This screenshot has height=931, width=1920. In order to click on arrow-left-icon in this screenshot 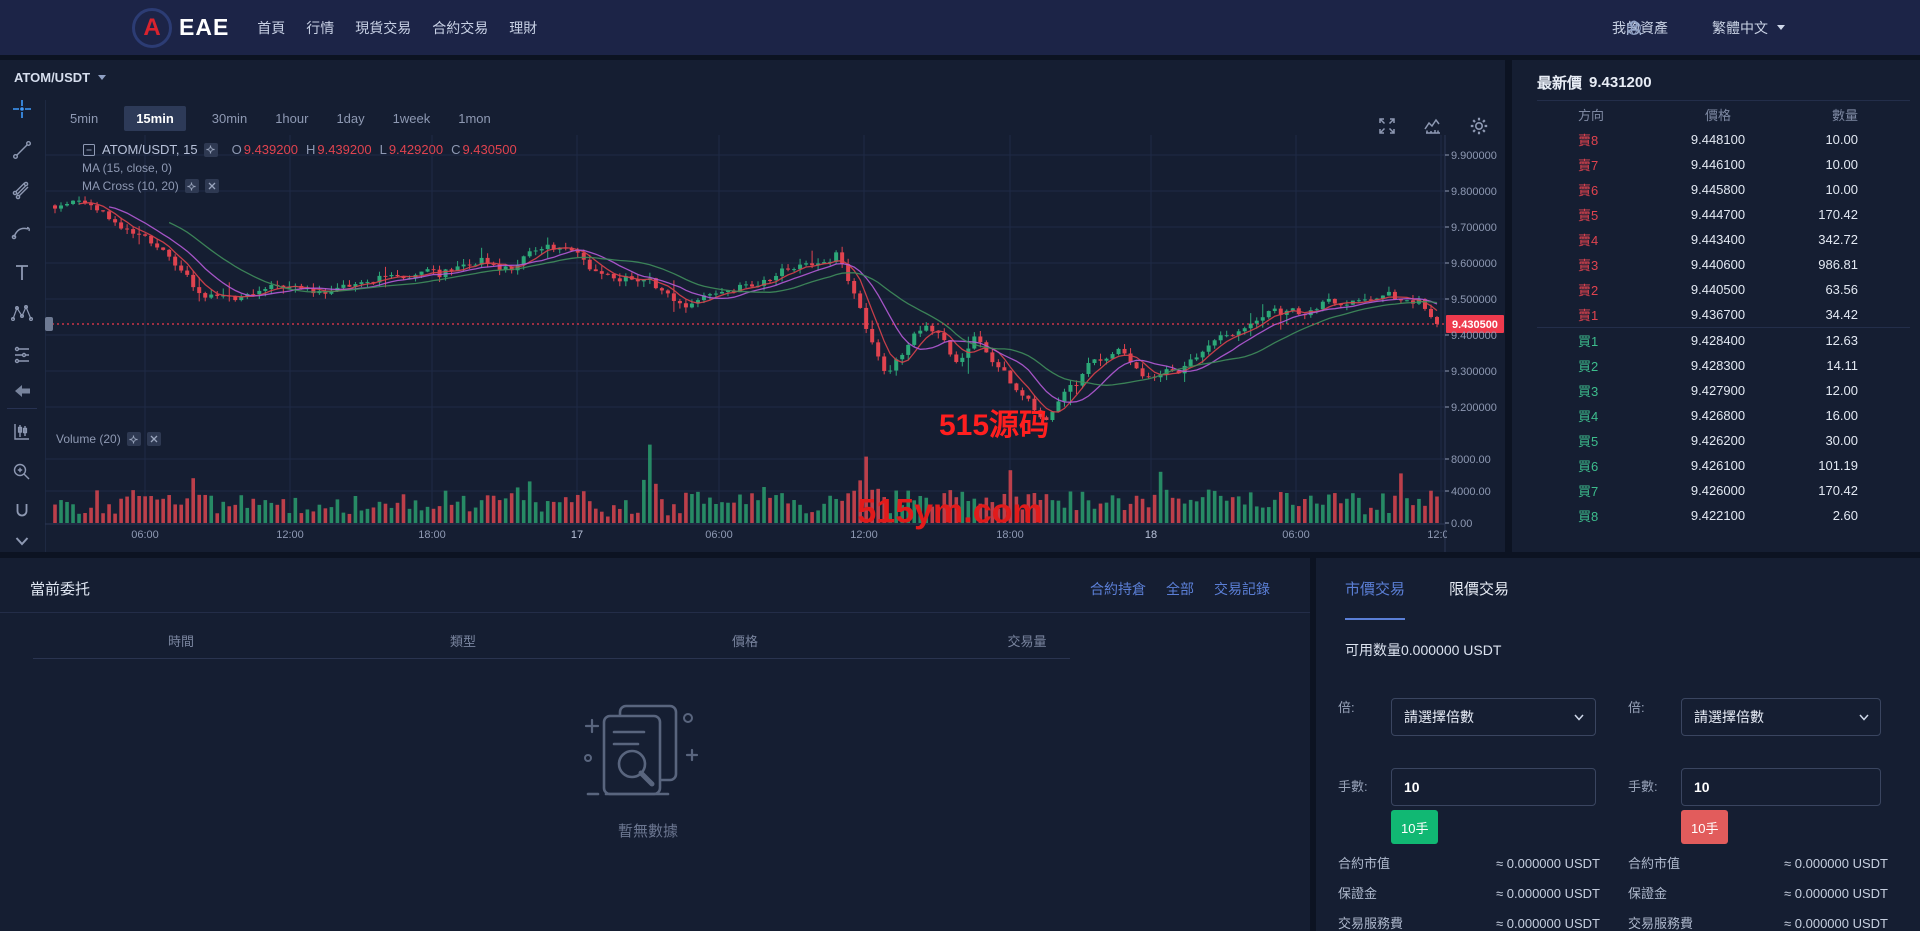, I will do `click(22, 391)`.